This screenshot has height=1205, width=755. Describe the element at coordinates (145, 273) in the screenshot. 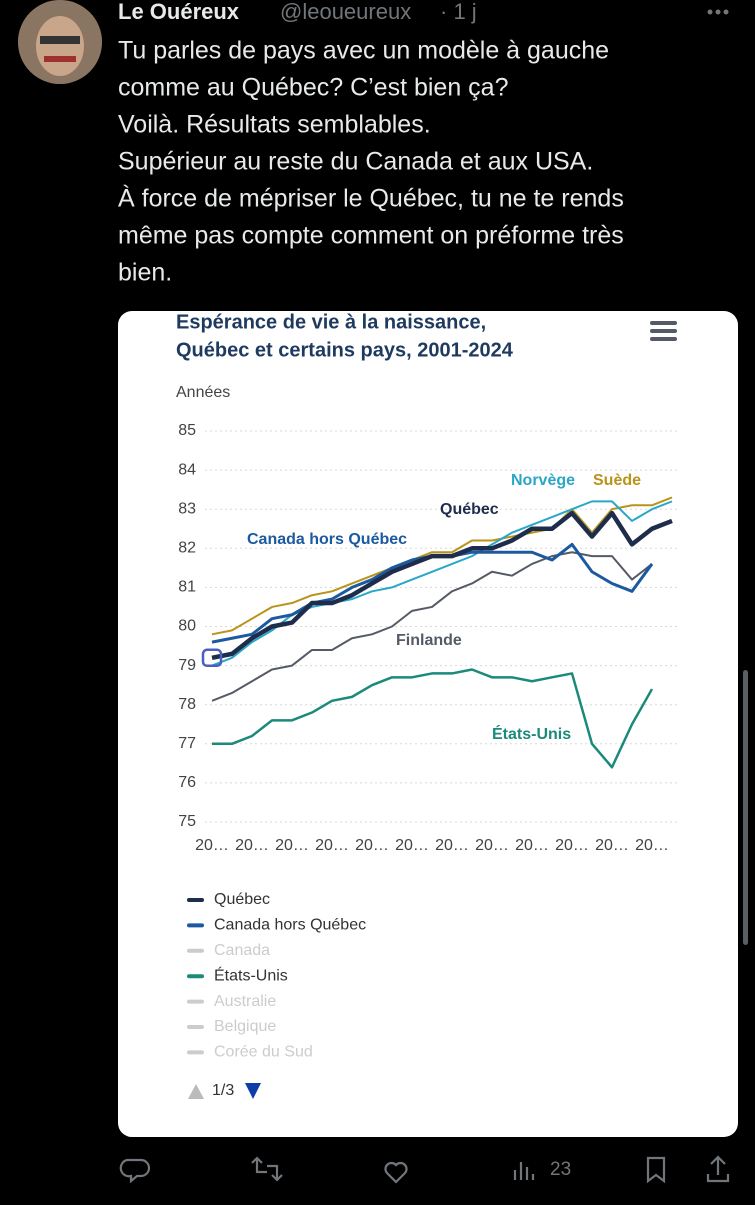

I see `tweet-text-line: bien.` at that location.